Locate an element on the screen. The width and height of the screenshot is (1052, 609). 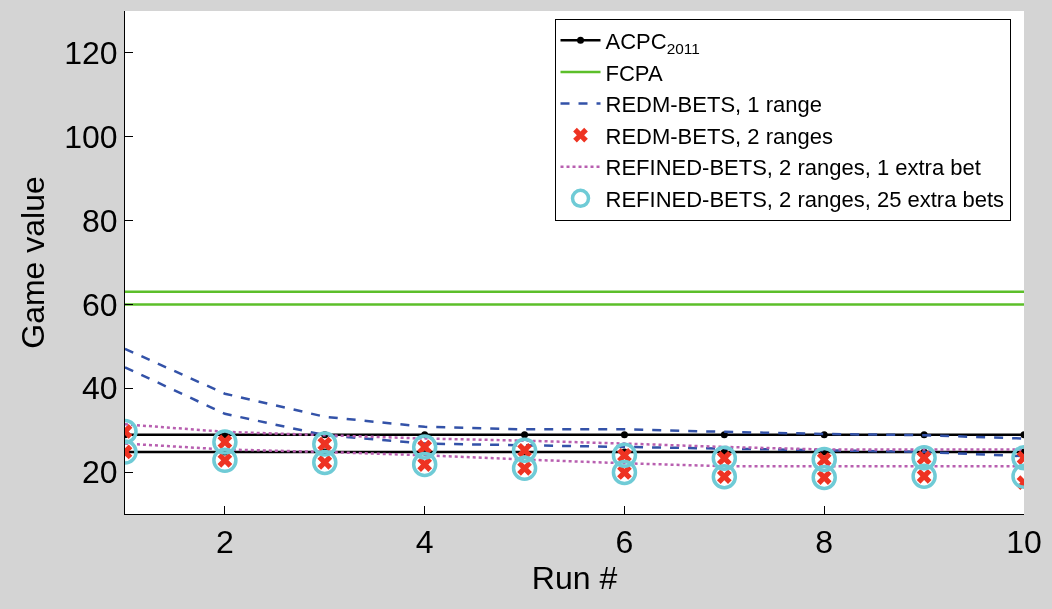
y-axis-title: Game value is located at coordinates (32, 262).